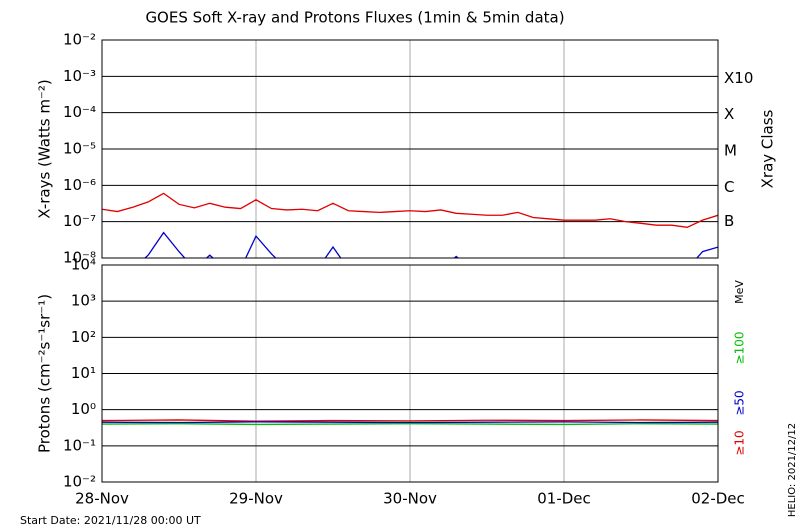 This screenshot has width=800, height=530. Describe the element at coordinates (79, 149) in the screenshot. I see `y-tick-label: 10⁻⁵` at that location.